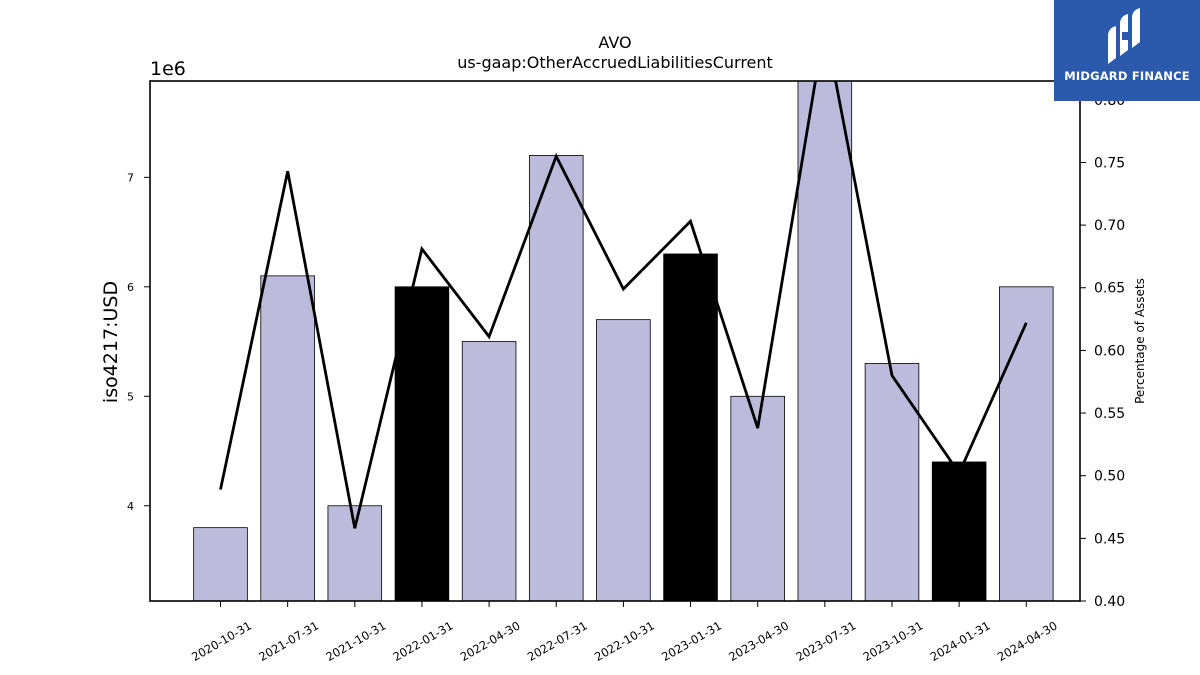 The width and height of the screenshot is (1200, 675). Describe the element at coordinates (1109, 602) in the screenshot. I see `y2-tick-label: 0.40` at that location.